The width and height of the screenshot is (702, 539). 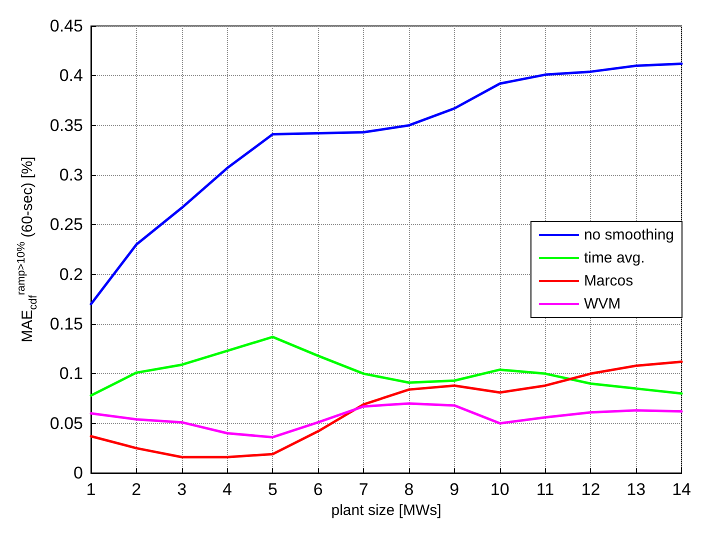 What do you see at coordinates (66, 224) in the screenshot?
I see `y-tick-label: 0.25` at bounding box center [66, 224].